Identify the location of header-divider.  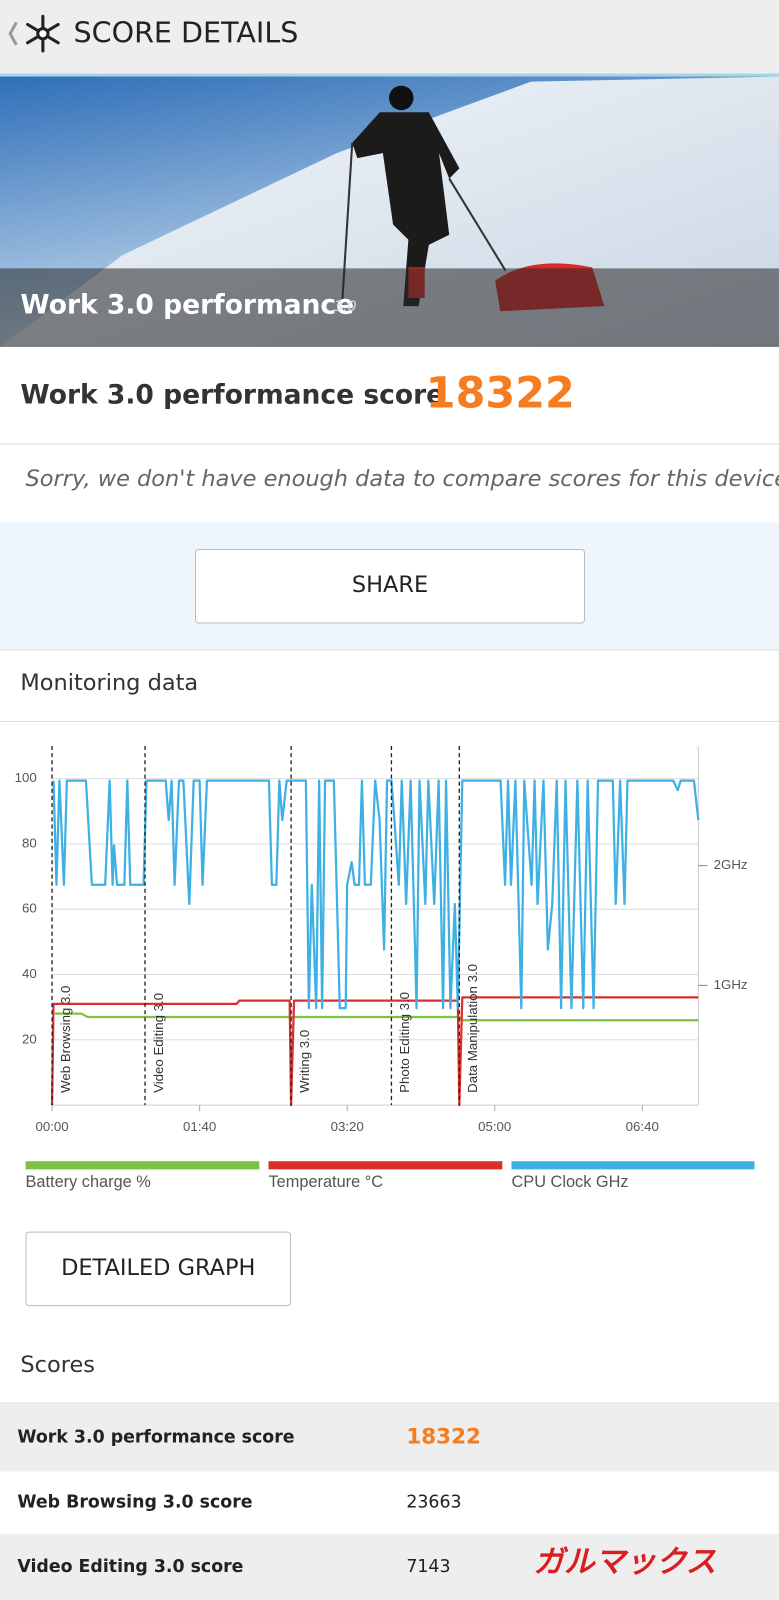
(389, 75).